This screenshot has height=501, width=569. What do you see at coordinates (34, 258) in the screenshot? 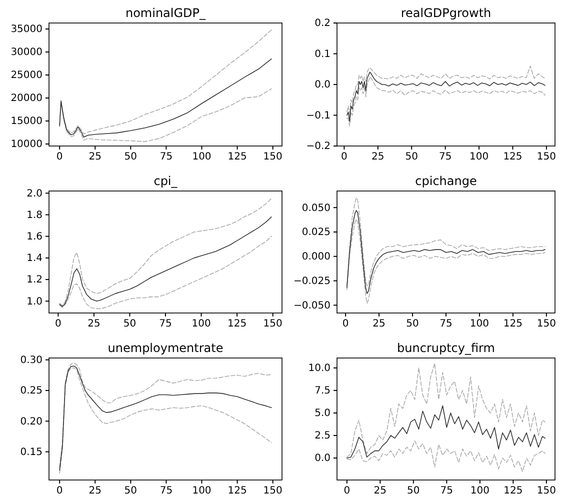
I see `y-tick-label: 1.4` at bounding box center [34, 258].